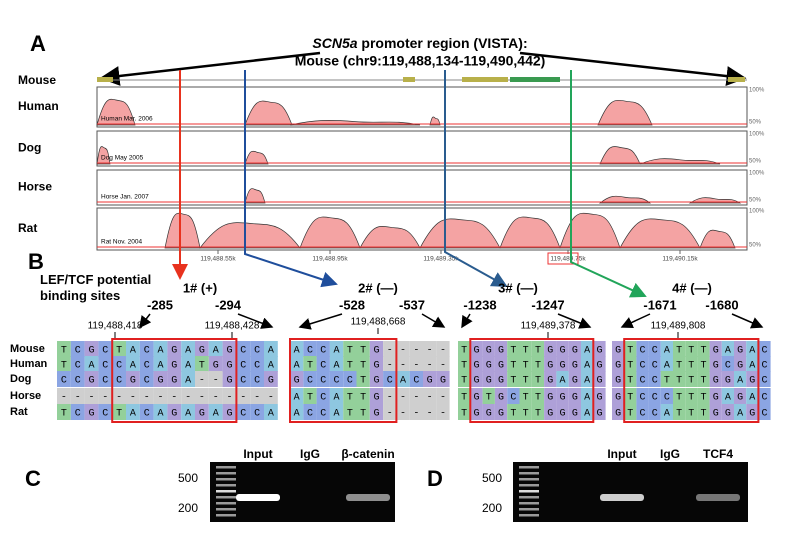  Describe the element at coordinates (755, 246) in the screenshot. I see `percent-label: 50%` at that location.